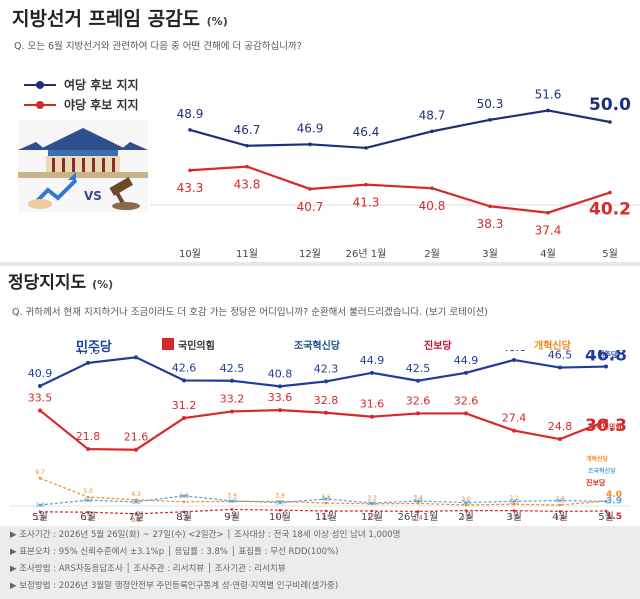  Describe the element at coordinates (548, 254) in the screenshot. I see `chart1-x-tick: 4월` at that location.